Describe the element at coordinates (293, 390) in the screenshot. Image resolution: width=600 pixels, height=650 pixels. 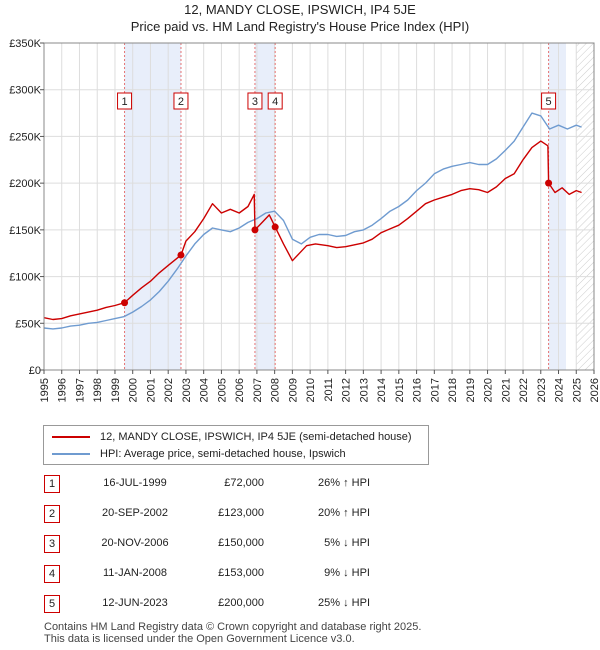
I see `x-tick-label: 2009` at that location.